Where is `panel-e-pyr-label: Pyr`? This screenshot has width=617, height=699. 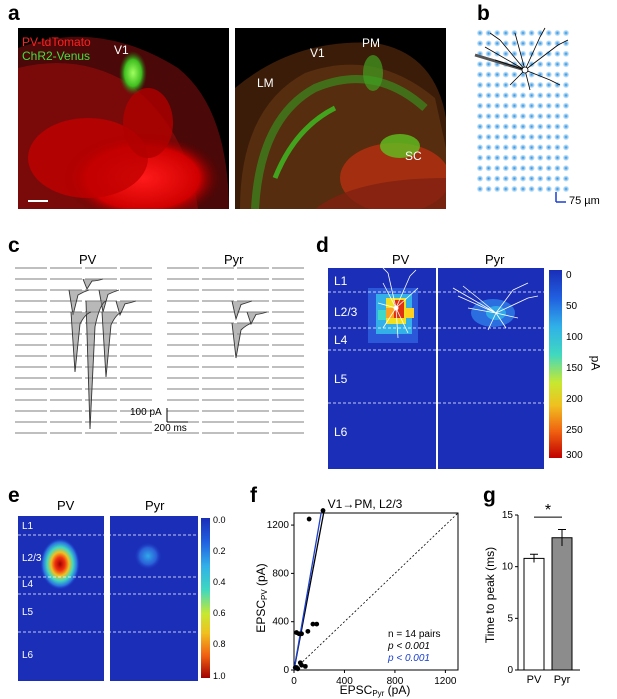 panel-e-pyr-label: Pyr is located at coordinates (155, 505).